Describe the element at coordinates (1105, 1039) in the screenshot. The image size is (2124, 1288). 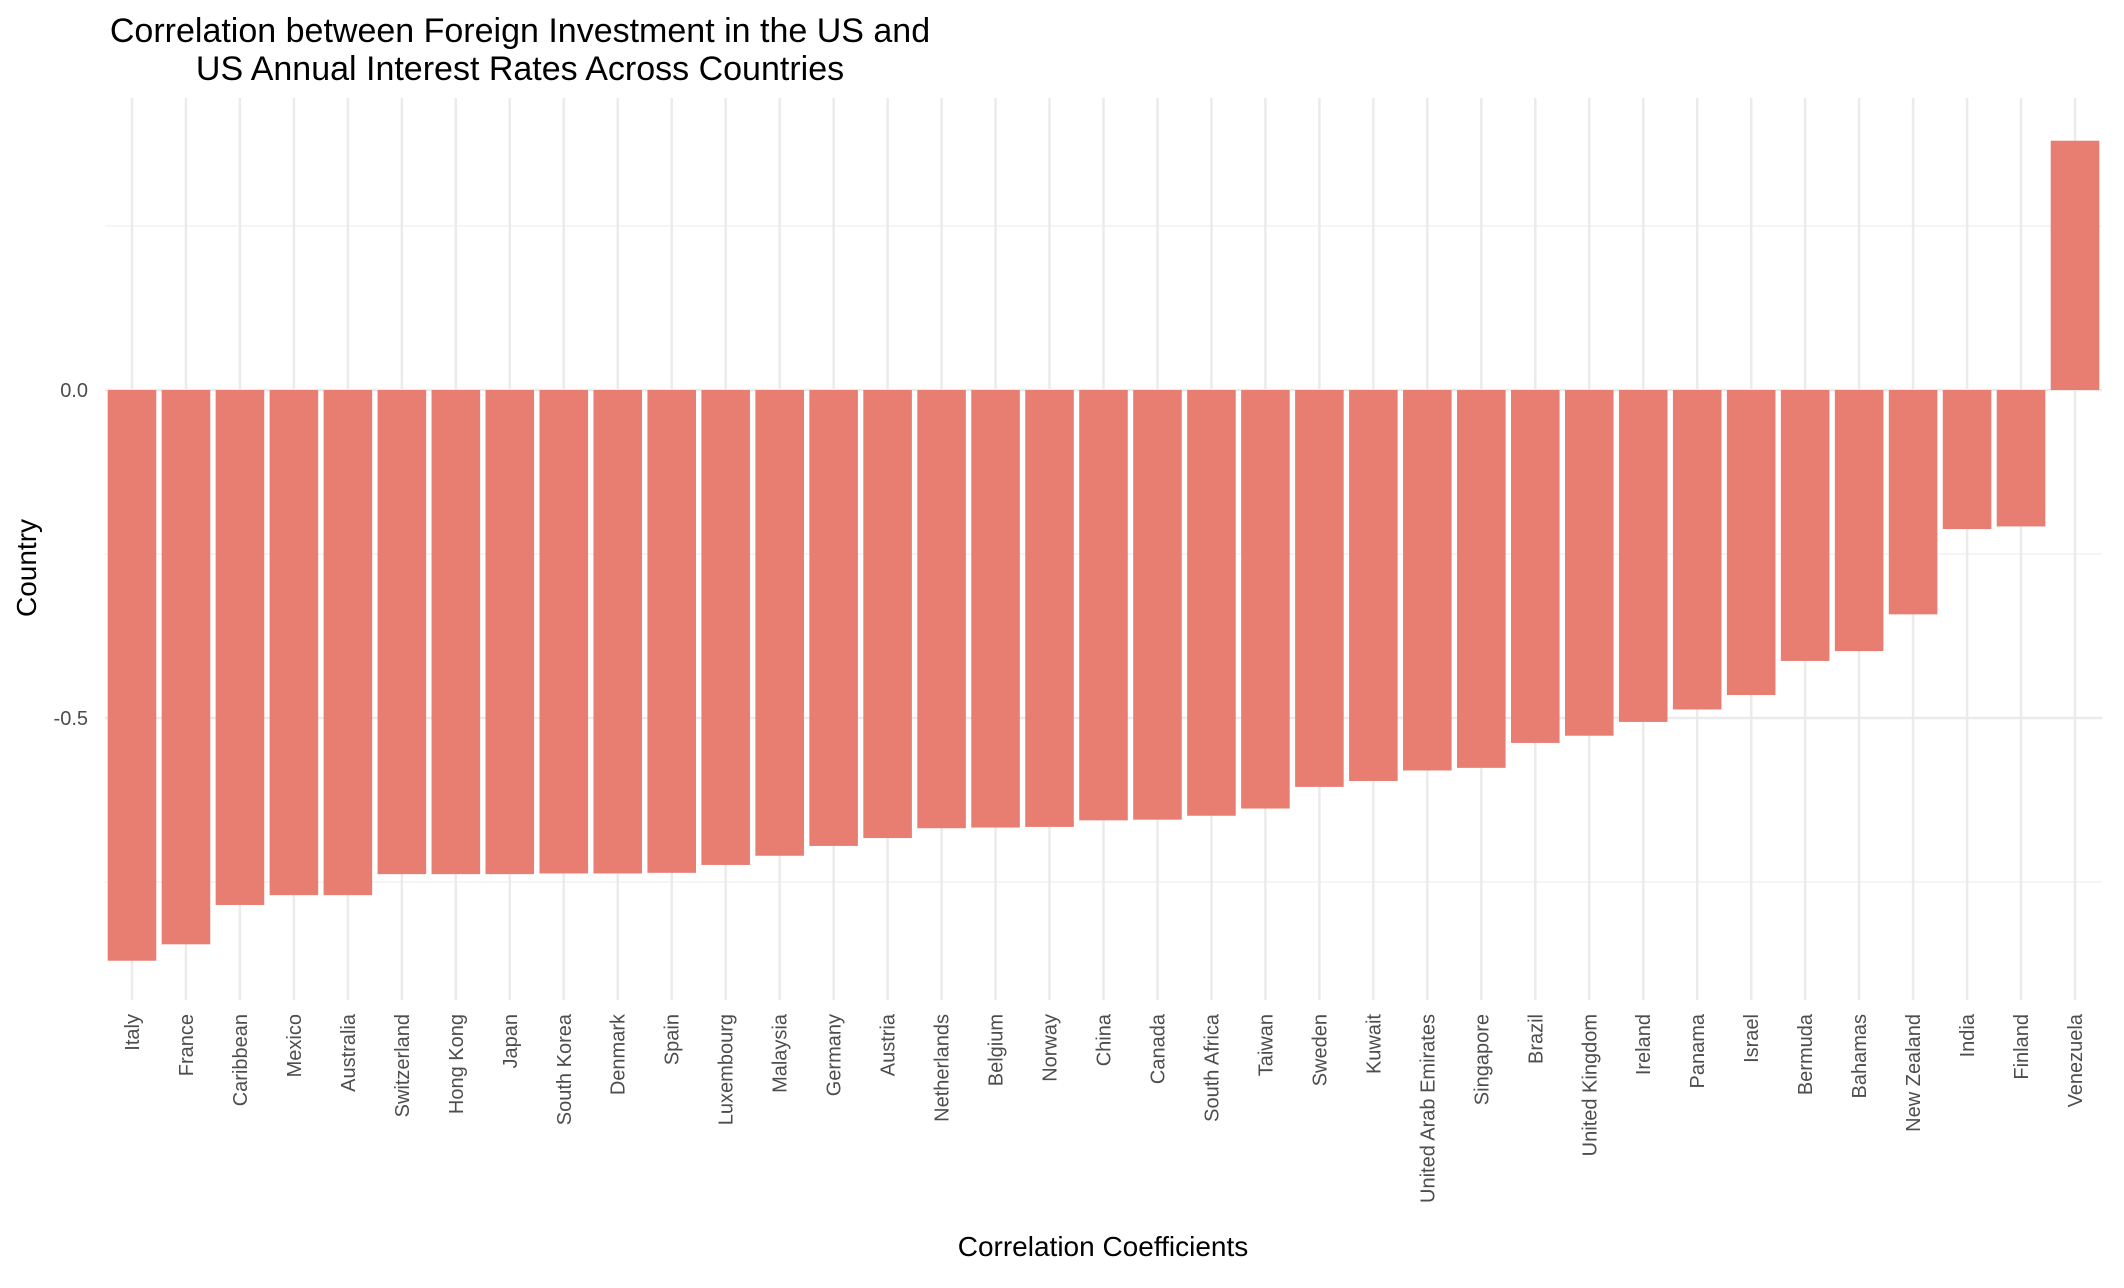
I see `x-tick-label: China` at that location.